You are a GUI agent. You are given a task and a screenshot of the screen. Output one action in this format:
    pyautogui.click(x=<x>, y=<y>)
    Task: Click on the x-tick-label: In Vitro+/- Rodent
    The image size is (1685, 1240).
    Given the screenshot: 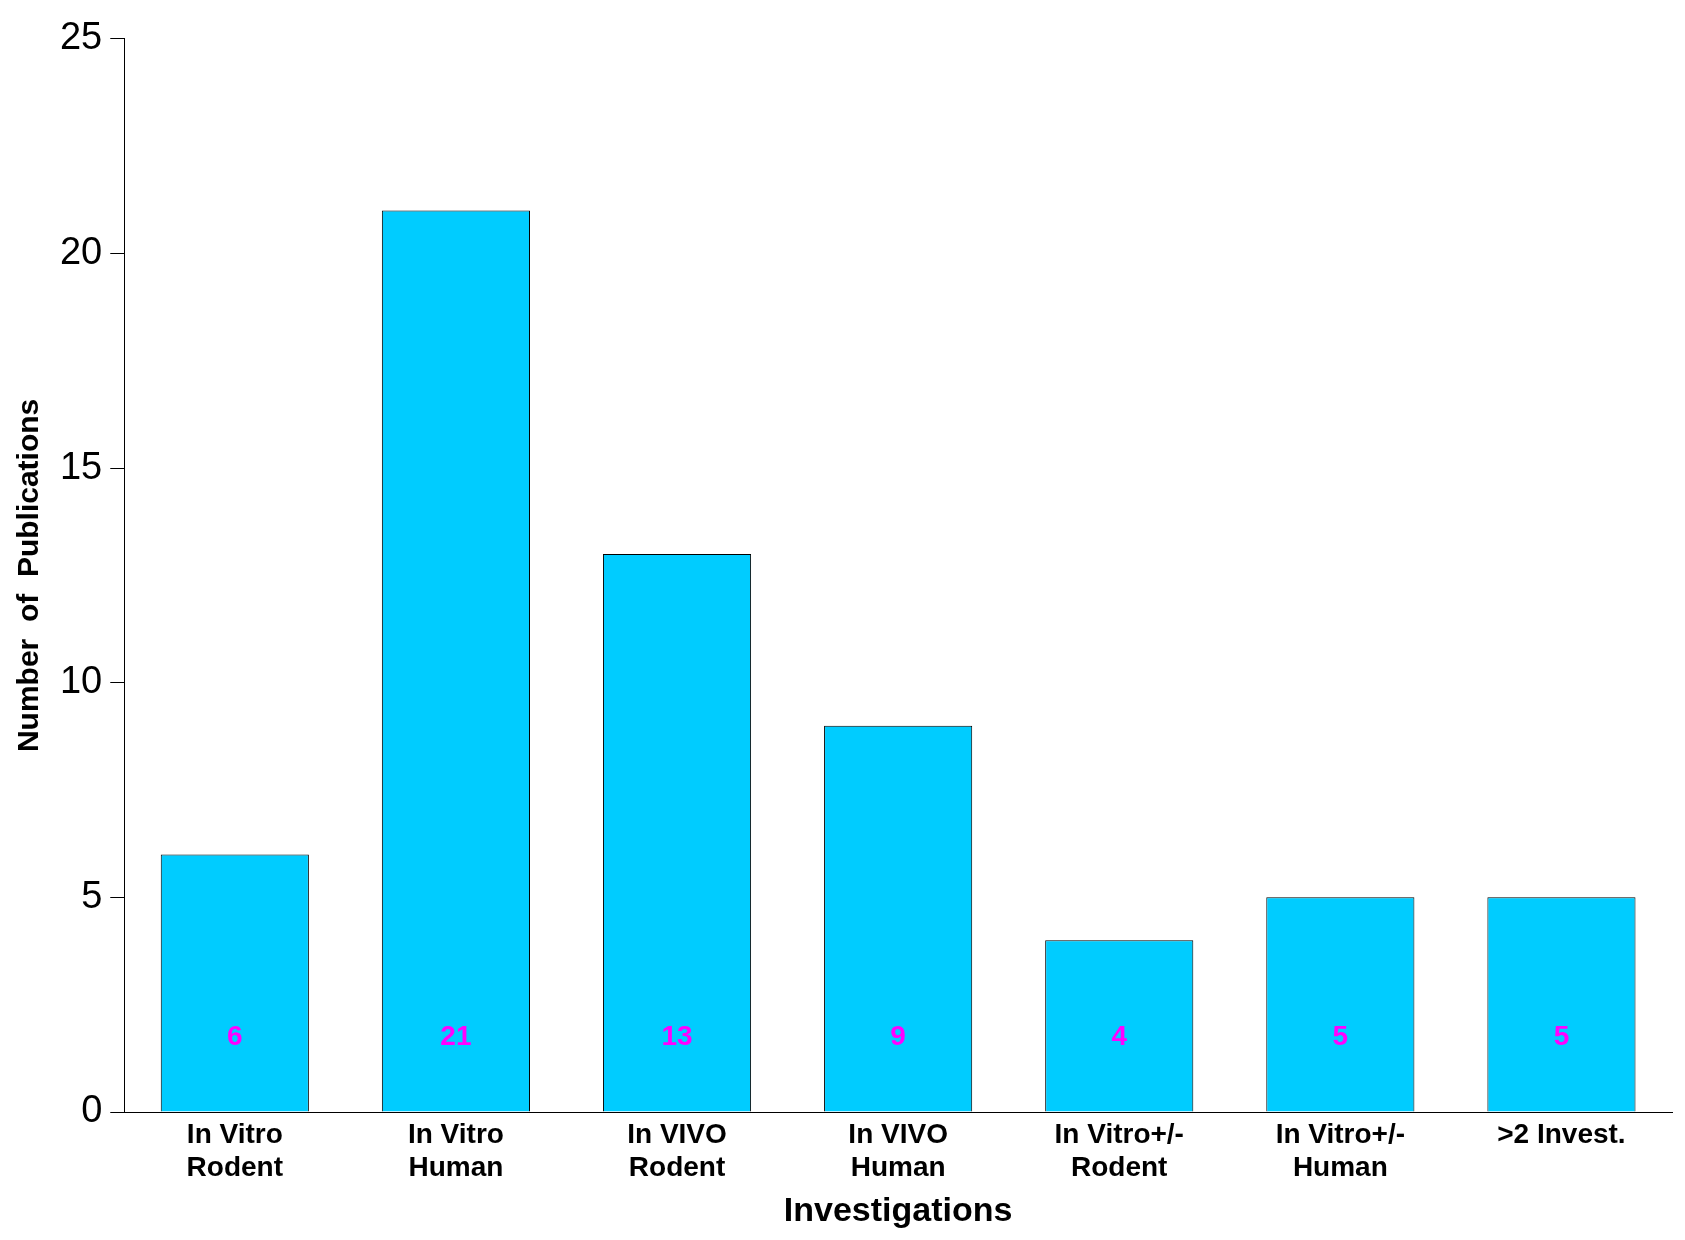 What is the action you would take?
    pyautogui.click(x=1119, y=1150)
    